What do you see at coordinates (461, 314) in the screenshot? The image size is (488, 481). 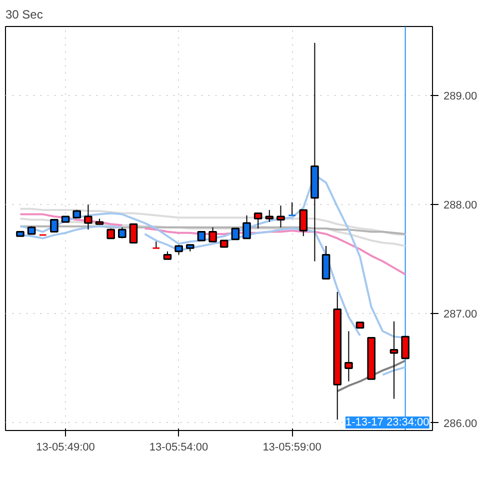 I see `y-tick-label: 287.00` at bounding box center [461, 314].